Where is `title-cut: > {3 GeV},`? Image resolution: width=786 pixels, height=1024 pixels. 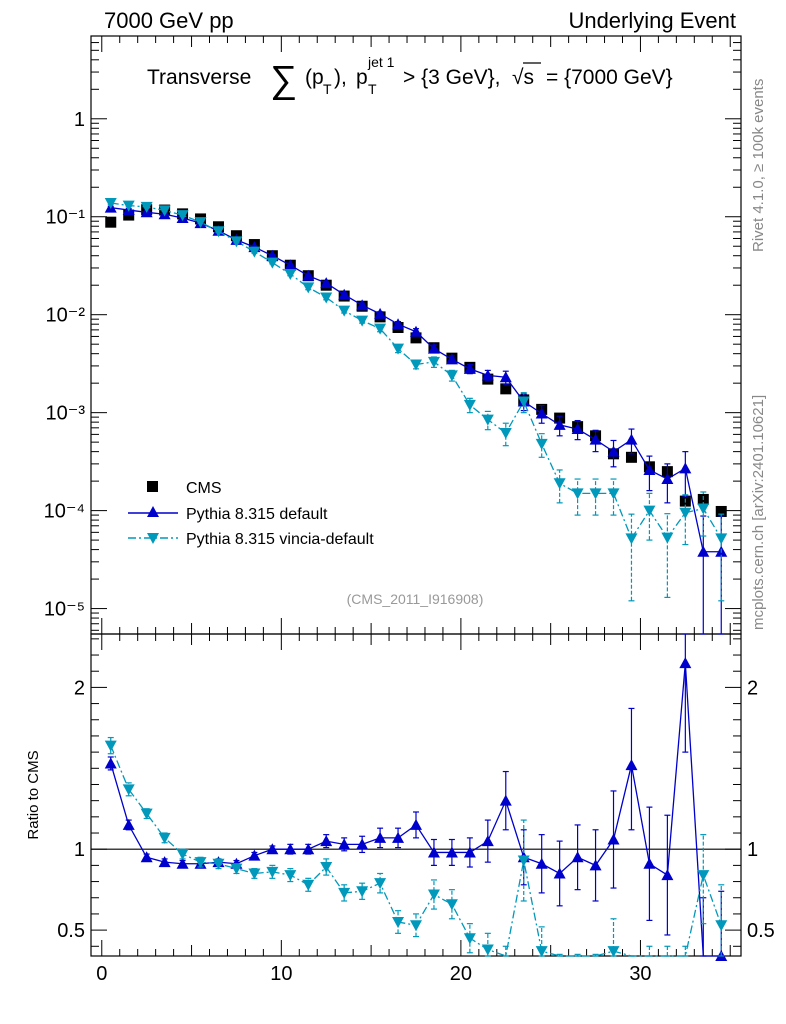
title-cut: > {3 GeV}, is located at coordinates (452, 77).